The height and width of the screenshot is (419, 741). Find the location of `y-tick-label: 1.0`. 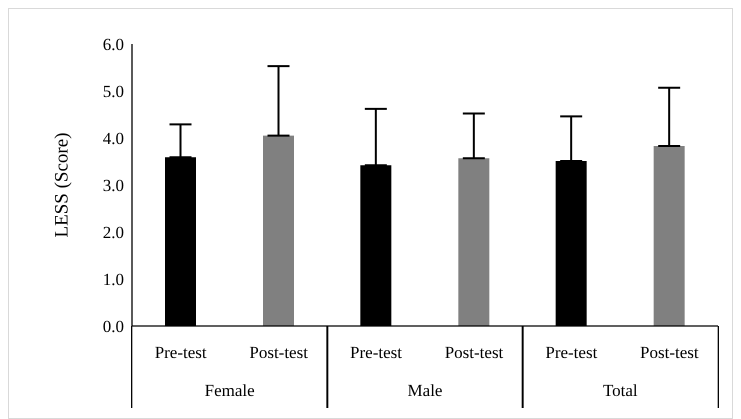

y-tick-label: 1.0 is located at coordinates (113, 280).